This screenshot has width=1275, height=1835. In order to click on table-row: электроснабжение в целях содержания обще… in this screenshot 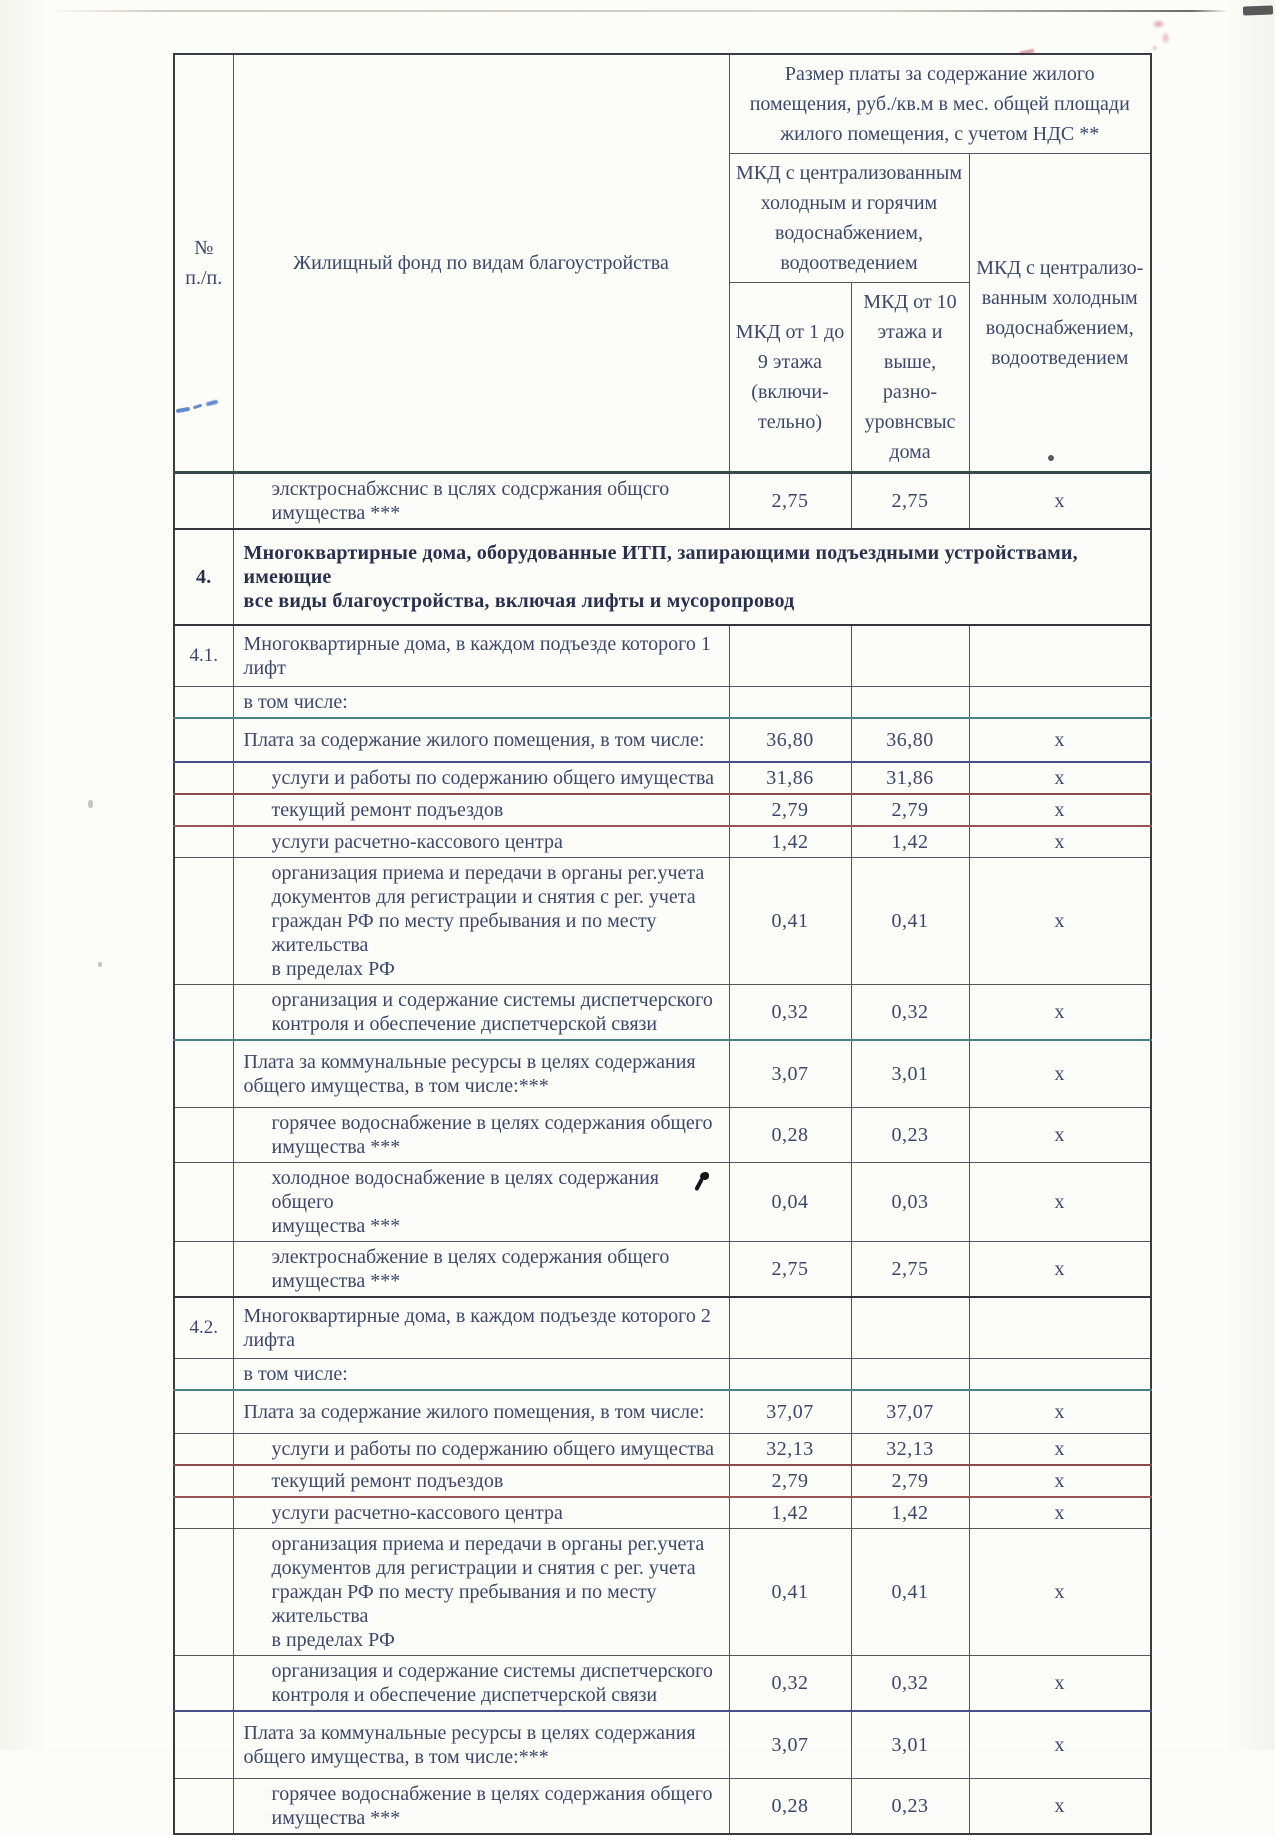, I will do `click(662, 1269)`.